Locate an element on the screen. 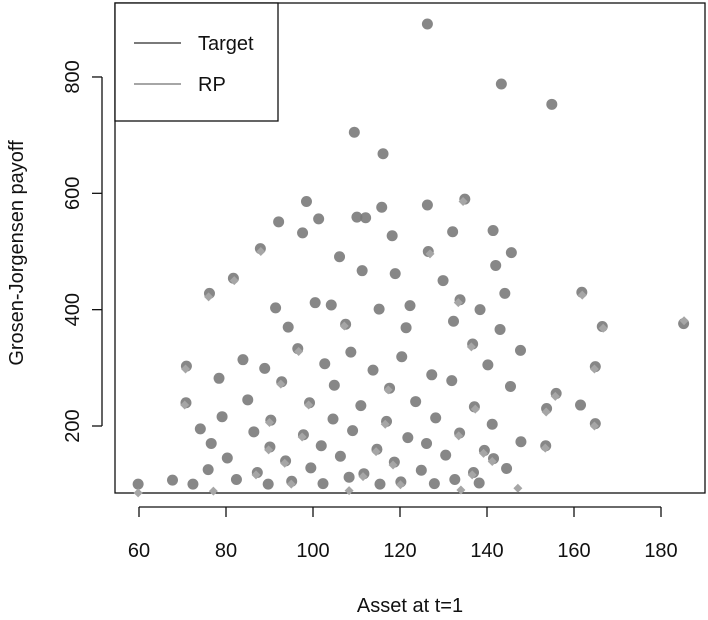 The height and width of the screenshot is (620, 708). x-tick-label: 160 is located at coordinates (573, 551).